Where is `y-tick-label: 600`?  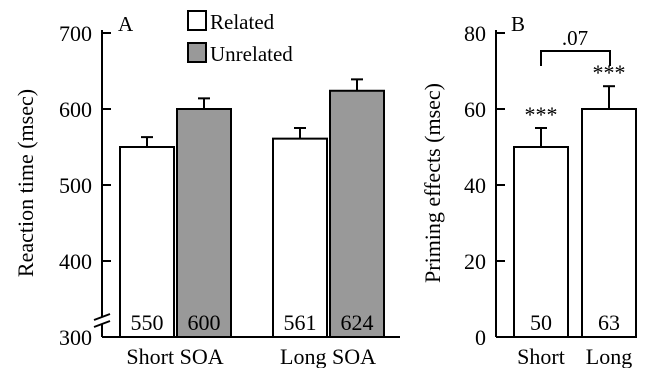
y-tick-label: 600 is located at coordinates (75, 109).